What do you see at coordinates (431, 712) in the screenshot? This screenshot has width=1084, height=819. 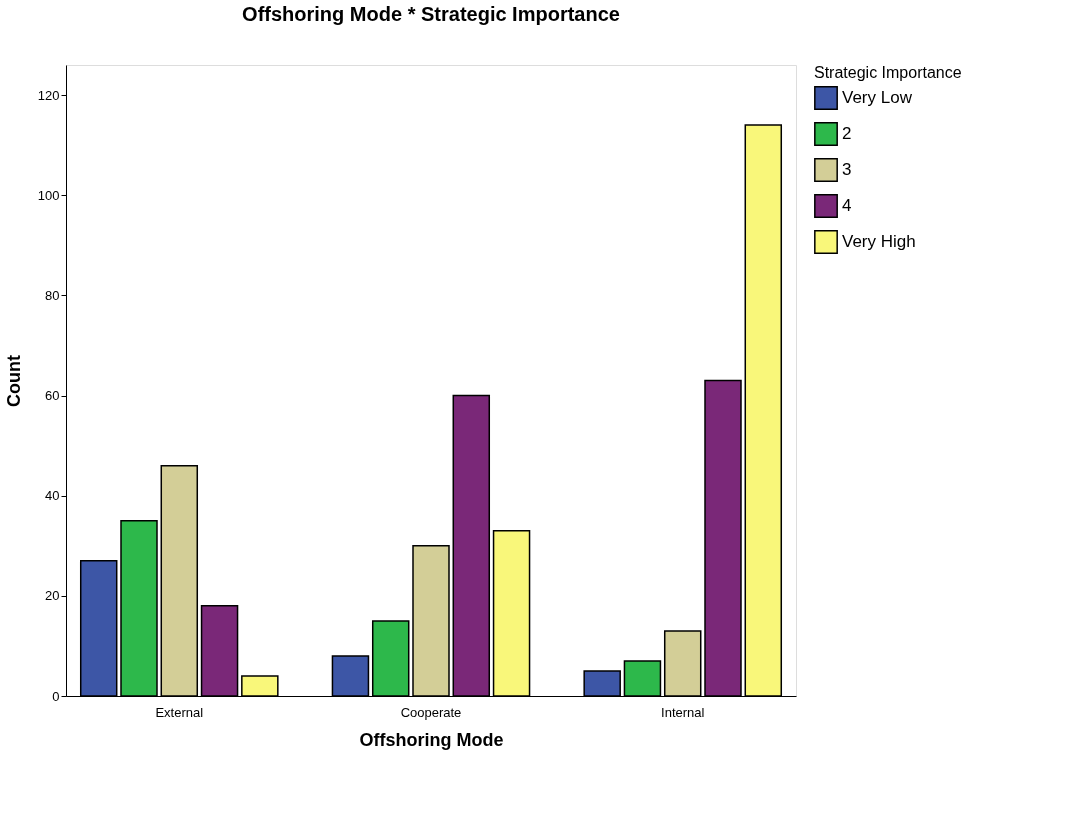 I see `x-tick-label: Cooperate` at bounding box center [431, 712].